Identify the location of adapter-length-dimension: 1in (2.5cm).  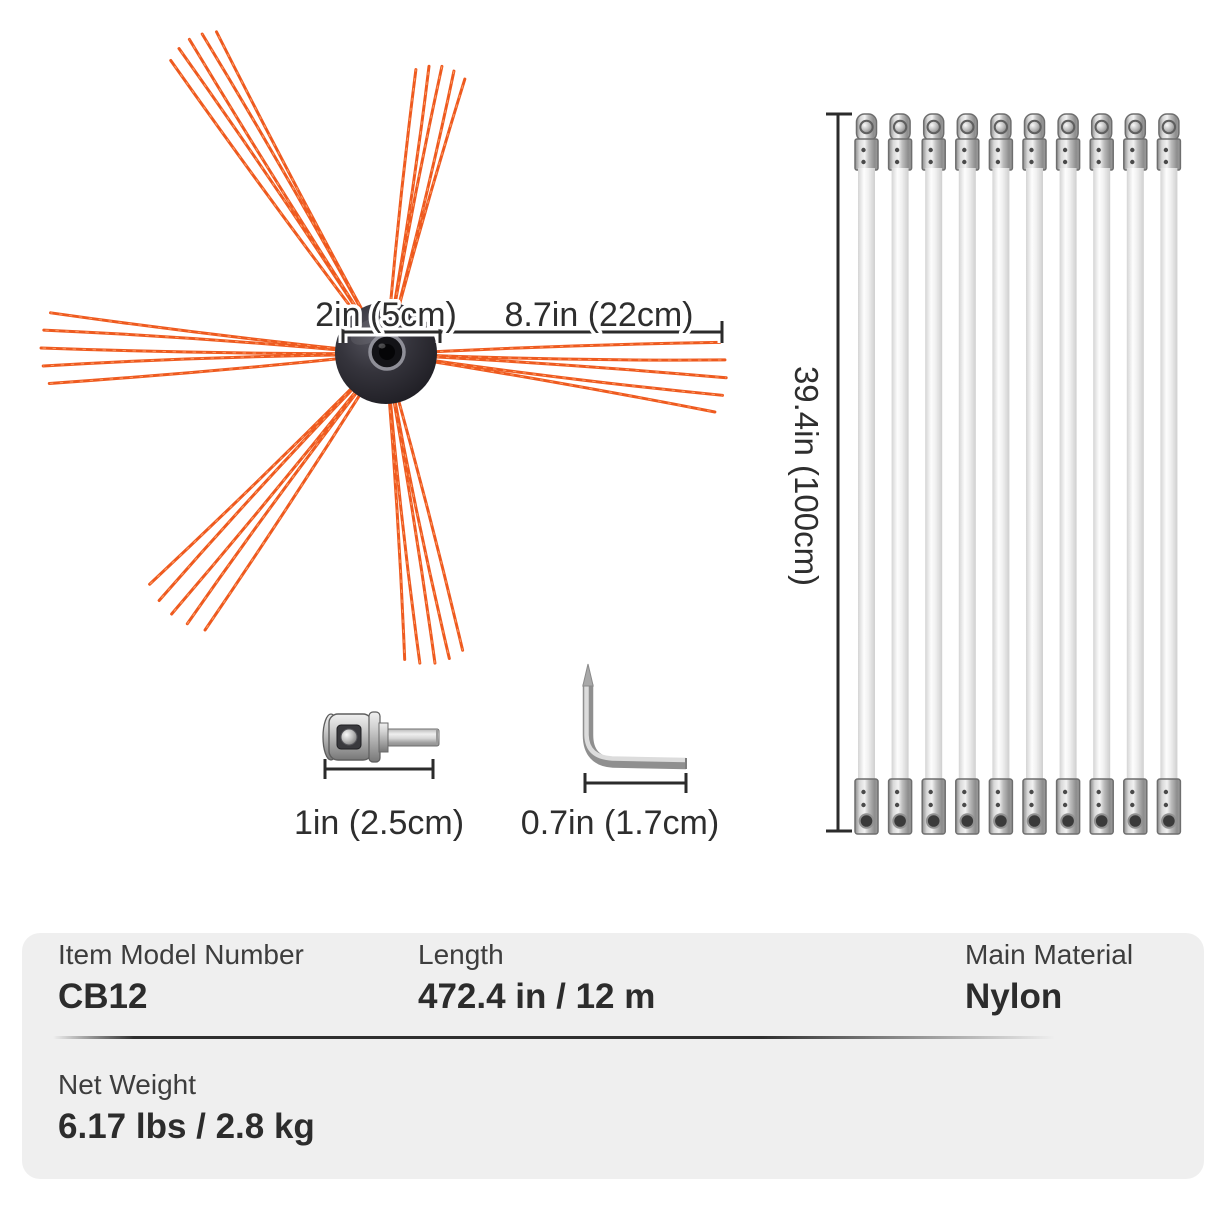
(379, 802).